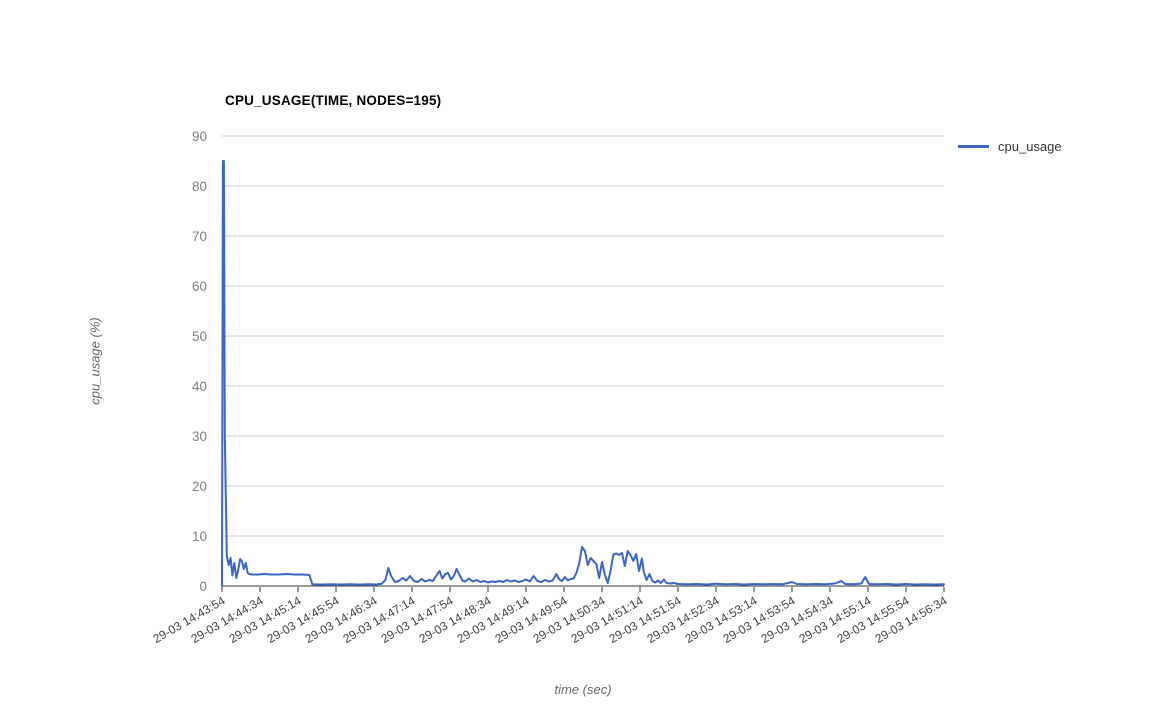 The height and width of the screenshot is (721, 1166). I want to click on y-tick-label: 0, so click(203, 586).